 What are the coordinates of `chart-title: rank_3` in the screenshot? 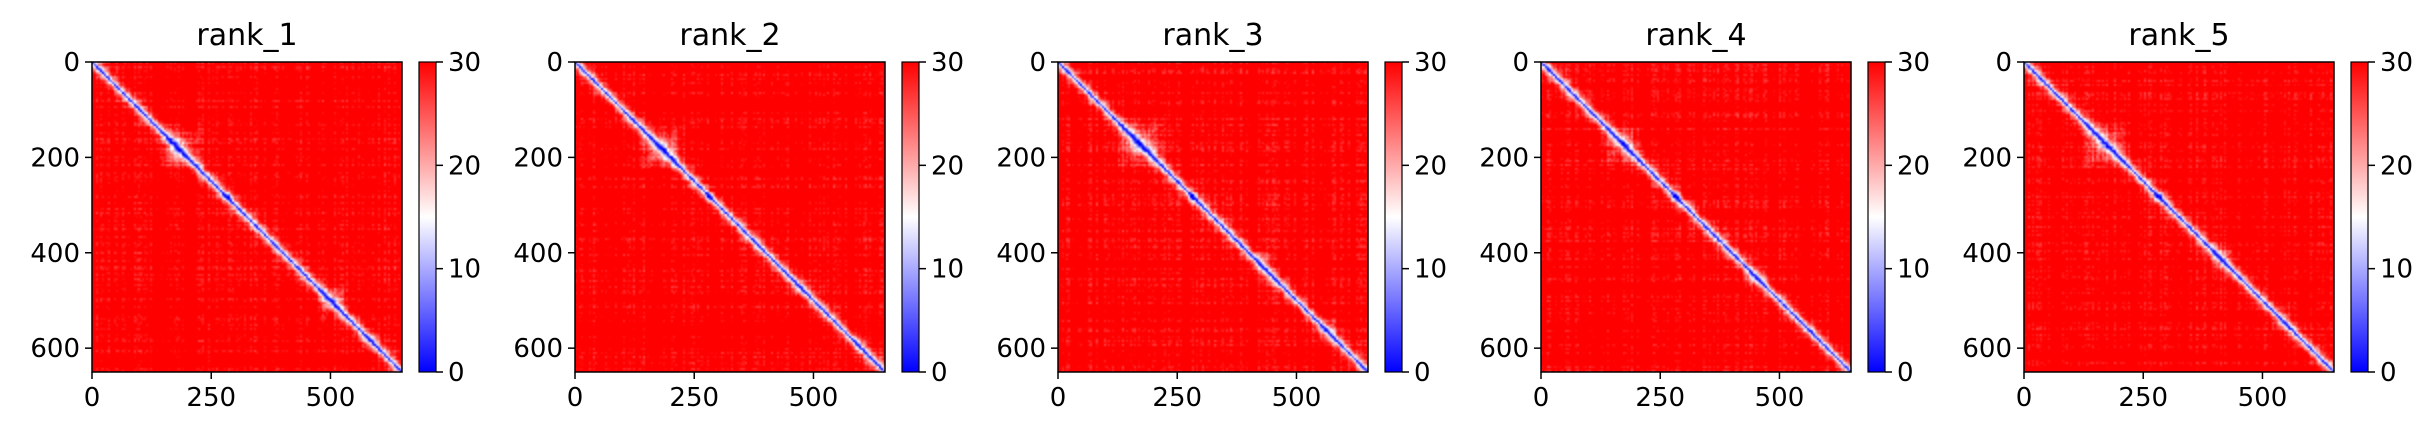 It's located at (1212, 35).